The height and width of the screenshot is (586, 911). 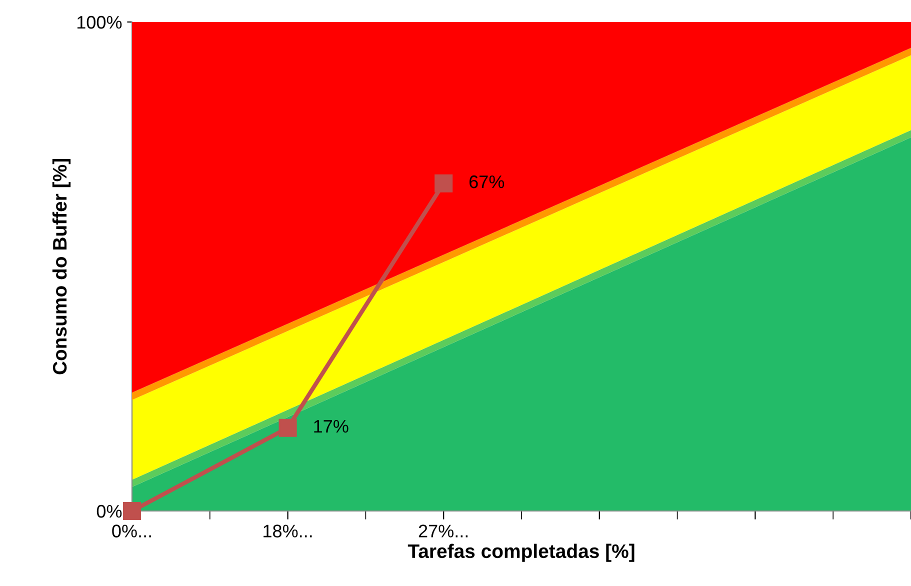 What do you see at coordinates (99, 22) in the screenshot?
I see `y-tick-label: 100%` at bounding box center [99, 22].